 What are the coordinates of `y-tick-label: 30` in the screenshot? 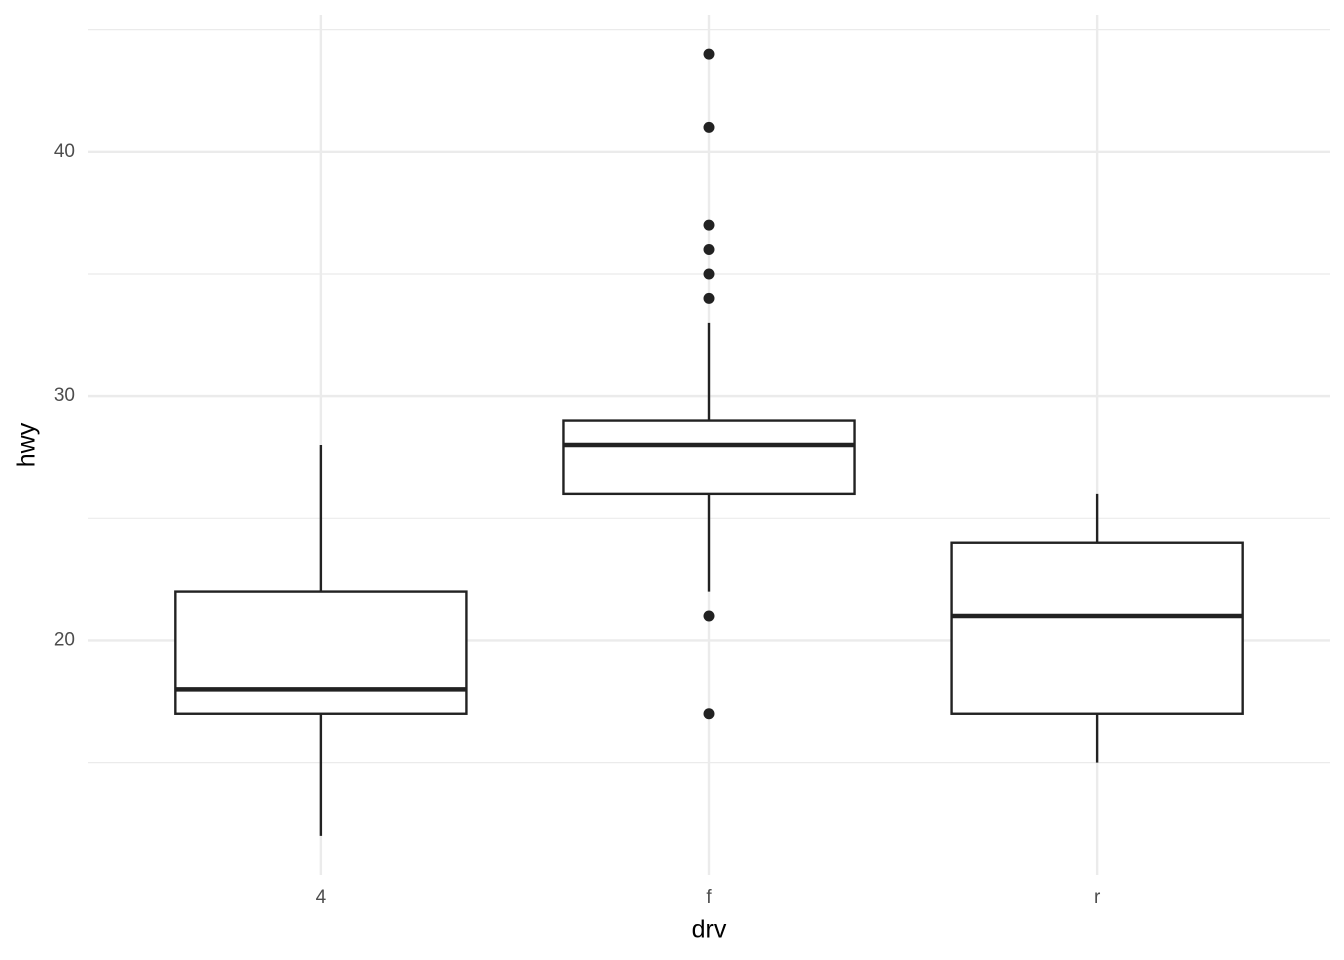 It's located at (64, 395).